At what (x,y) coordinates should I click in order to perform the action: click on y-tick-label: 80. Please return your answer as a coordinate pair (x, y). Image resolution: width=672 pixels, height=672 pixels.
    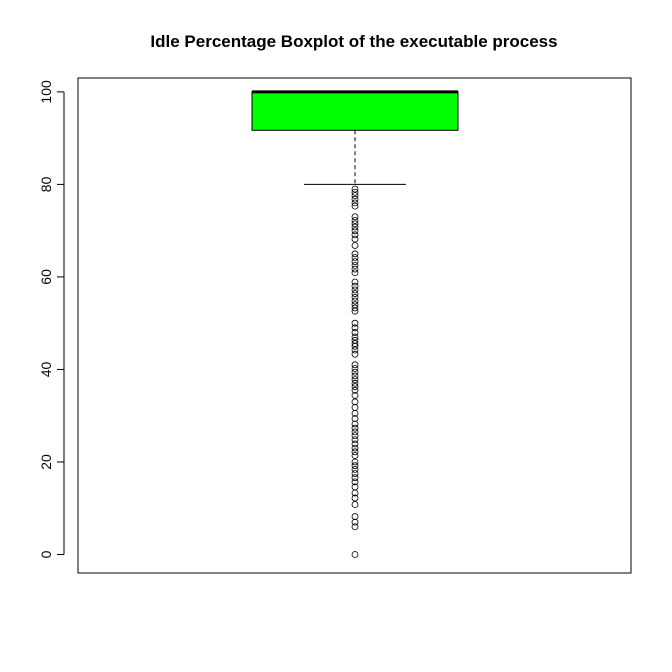
    Looking at the image, I should click on (46, 184).